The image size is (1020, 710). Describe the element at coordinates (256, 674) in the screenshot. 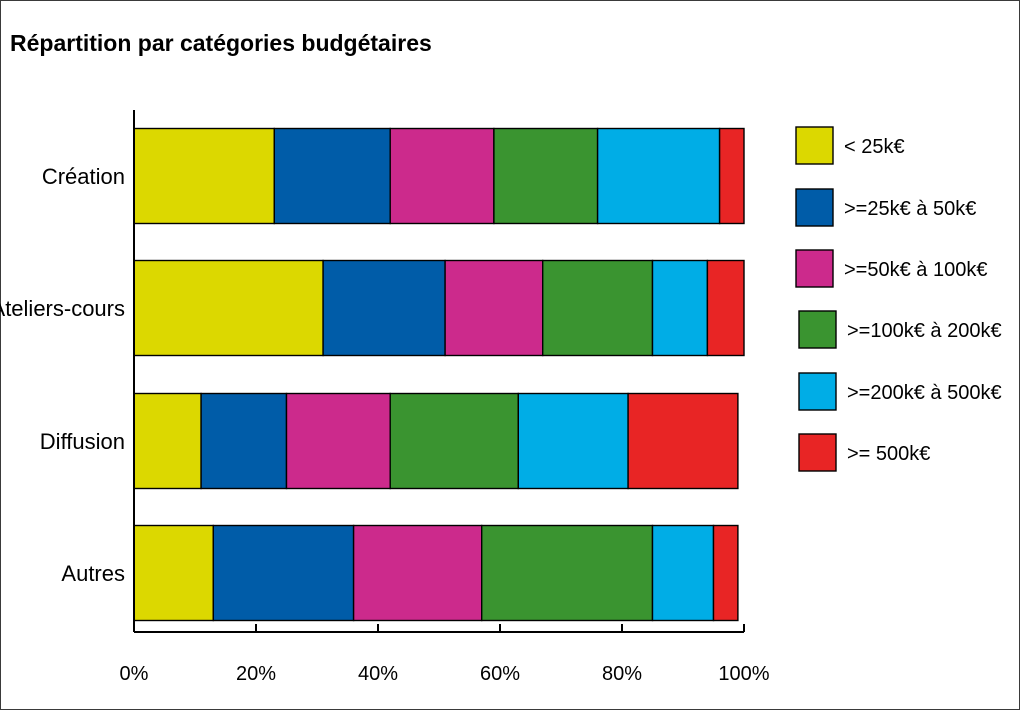

I see `x-tick-label-20: 20%` at that location.